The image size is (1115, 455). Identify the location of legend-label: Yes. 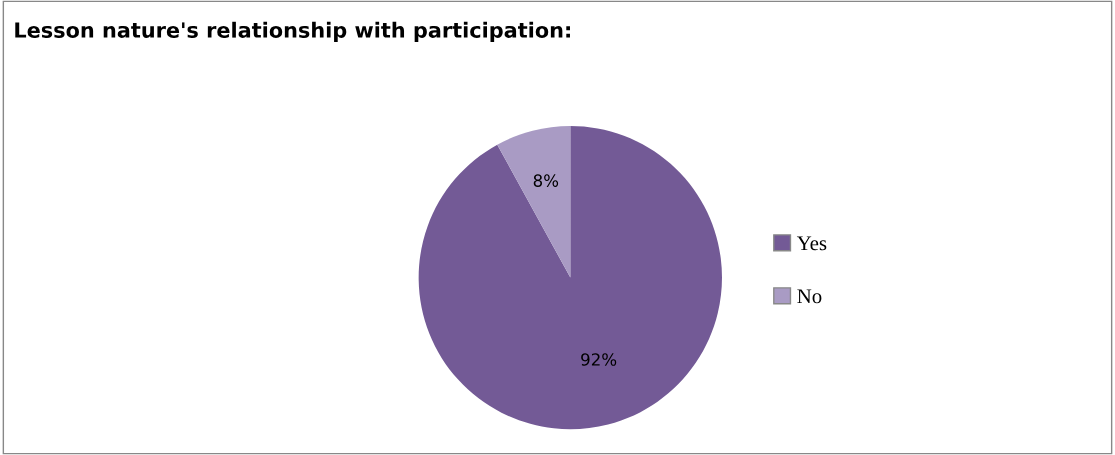
(811, 243).